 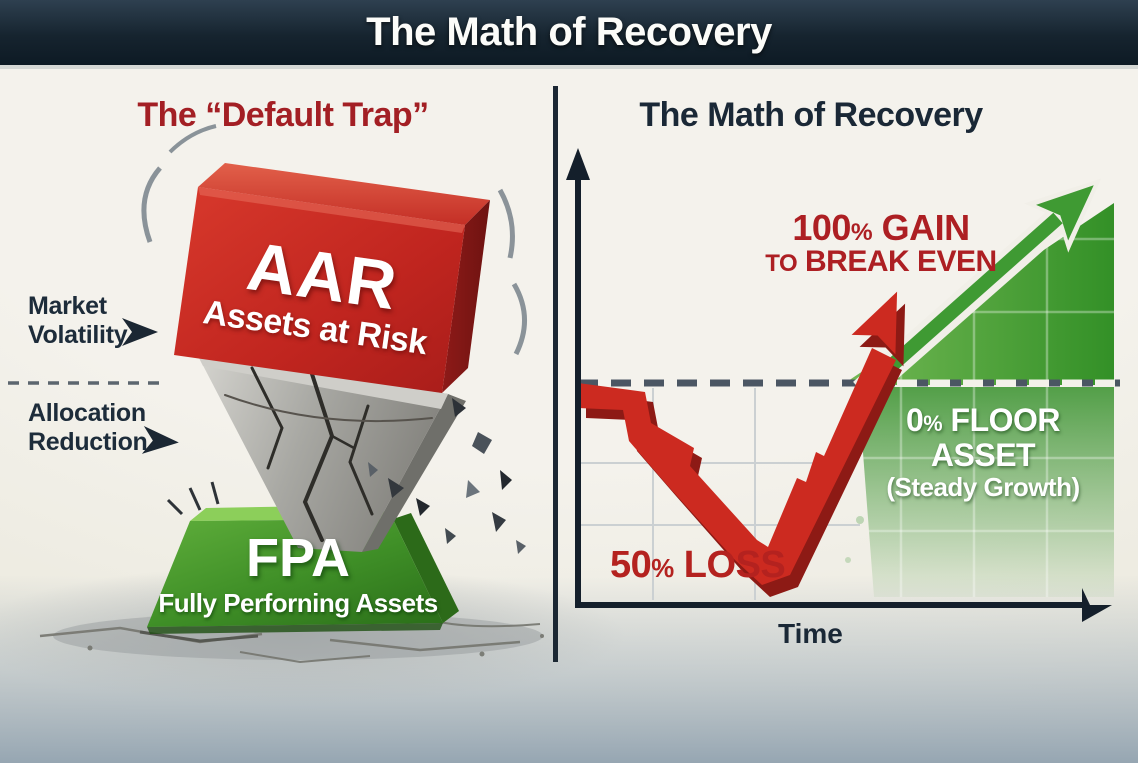 I want to click on allocation-reduction-arrow-icon, so click(x=160, y=439).